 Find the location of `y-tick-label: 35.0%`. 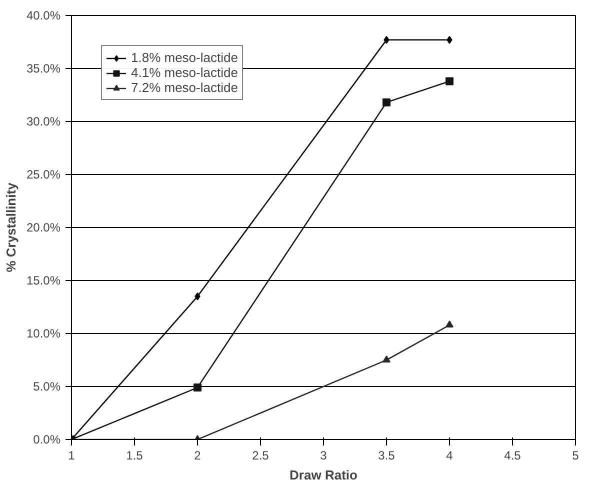

y-tick-label: 35.0% is located at coordinates (43, 69).